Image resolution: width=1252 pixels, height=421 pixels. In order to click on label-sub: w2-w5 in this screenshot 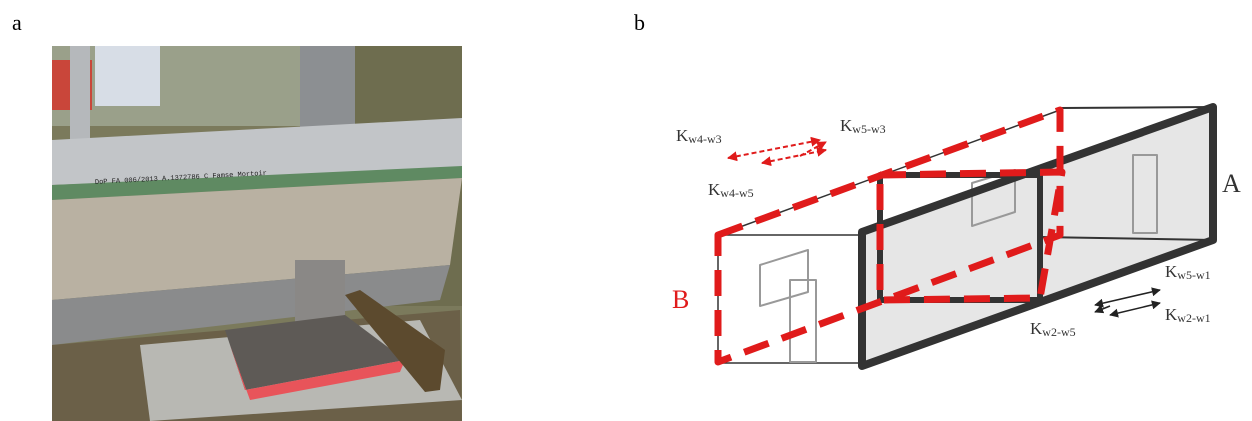, I will do `click(1058, 332)`.